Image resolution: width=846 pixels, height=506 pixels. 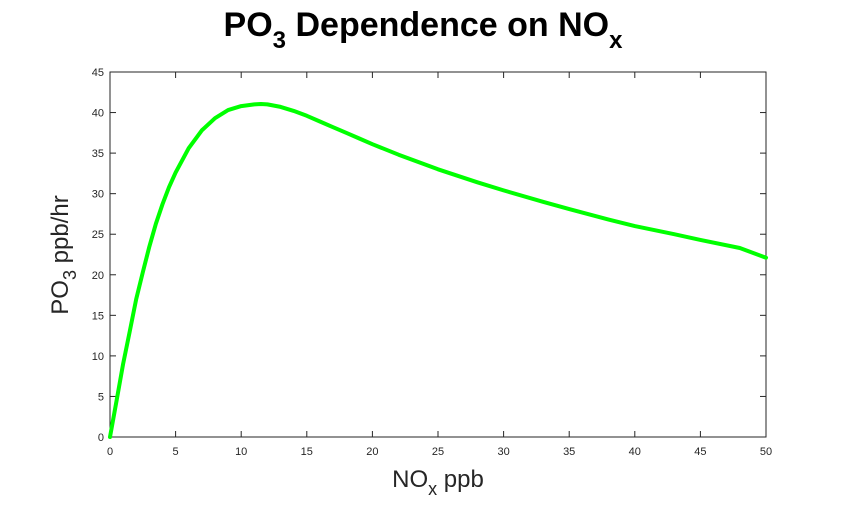 I want to click on y-tick-label: 0, so click(x=101, y=438).